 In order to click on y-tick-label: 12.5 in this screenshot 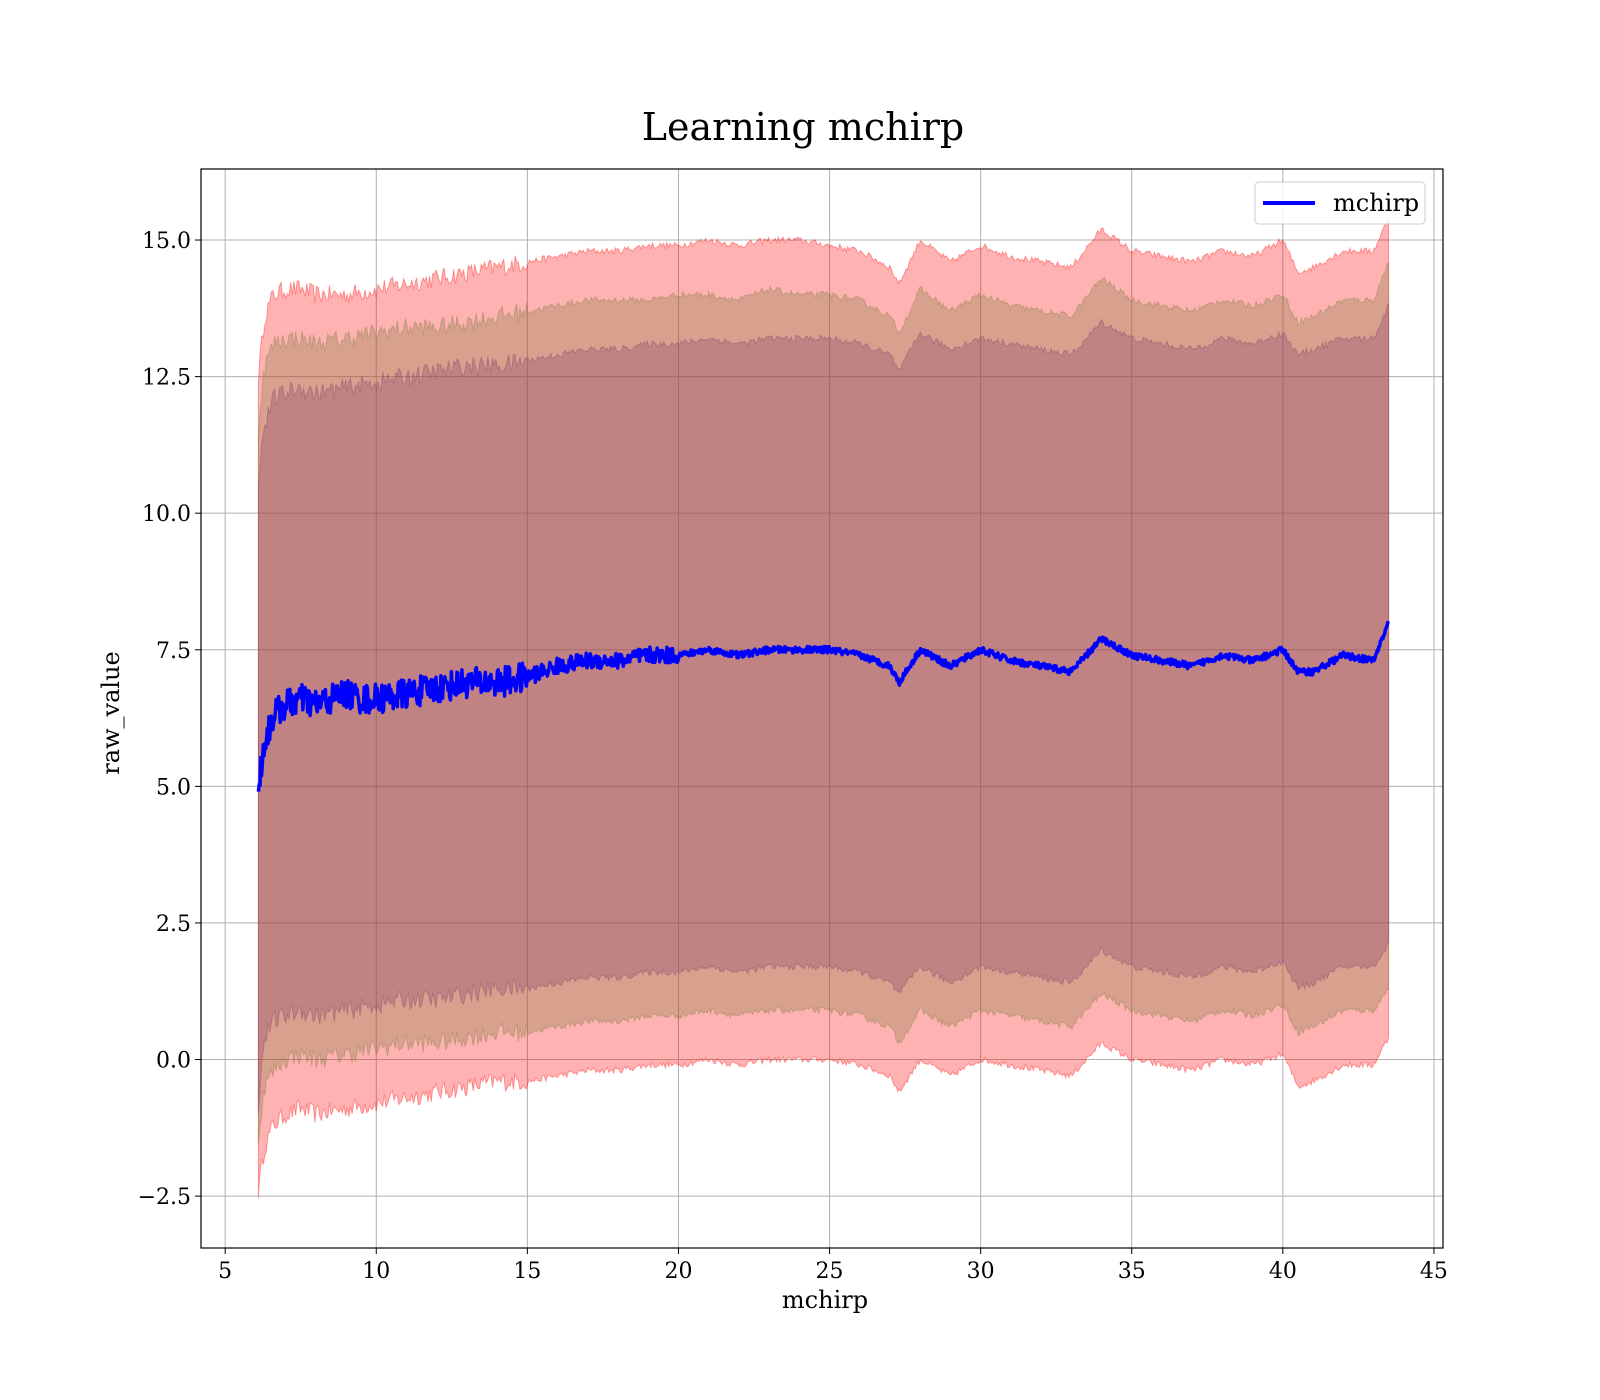, I will do `click(166, 378)`.